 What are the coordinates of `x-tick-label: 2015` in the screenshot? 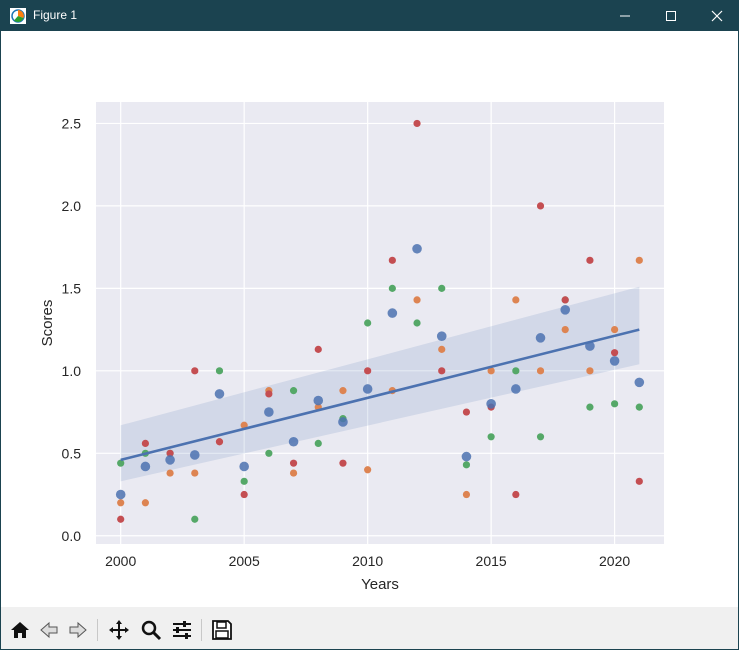 It's located at (491, 561).